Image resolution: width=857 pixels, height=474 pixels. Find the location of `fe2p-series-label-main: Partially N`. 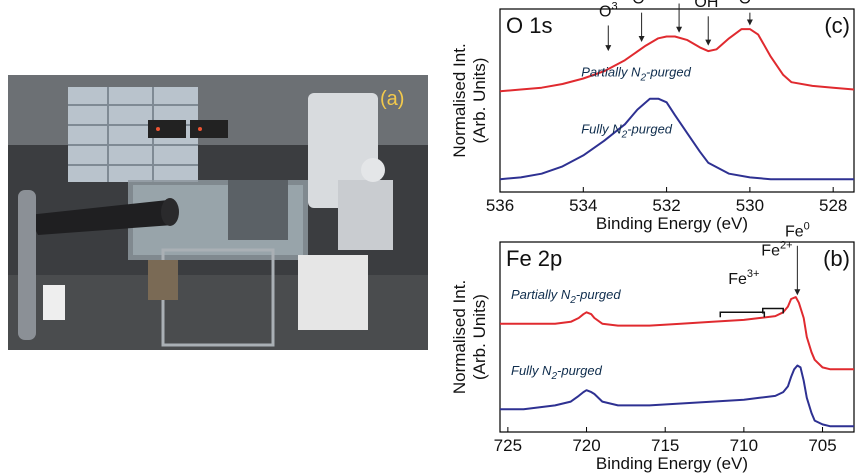

fe2p-series-label-main: Partially N is located at coordinates (541, 294).